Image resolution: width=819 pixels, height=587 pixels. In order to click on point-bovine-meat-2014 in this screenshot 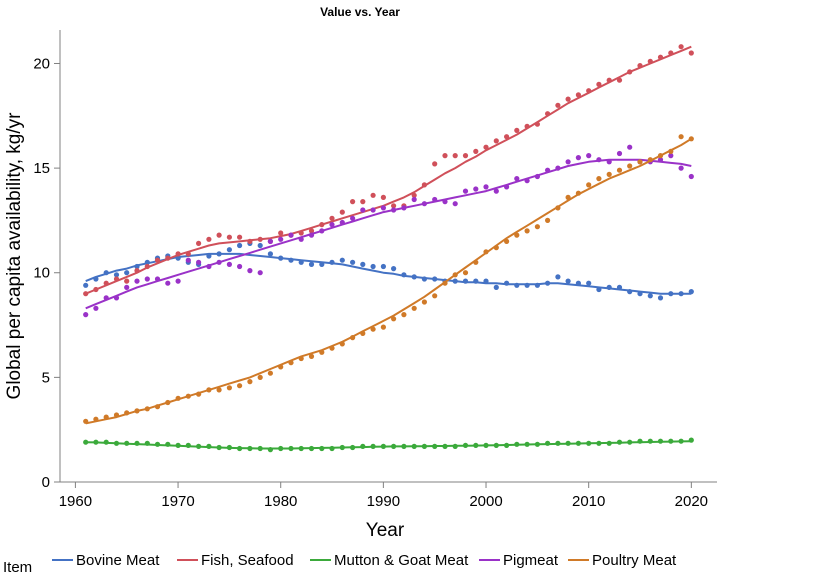, I will do `click(630, 292)`.